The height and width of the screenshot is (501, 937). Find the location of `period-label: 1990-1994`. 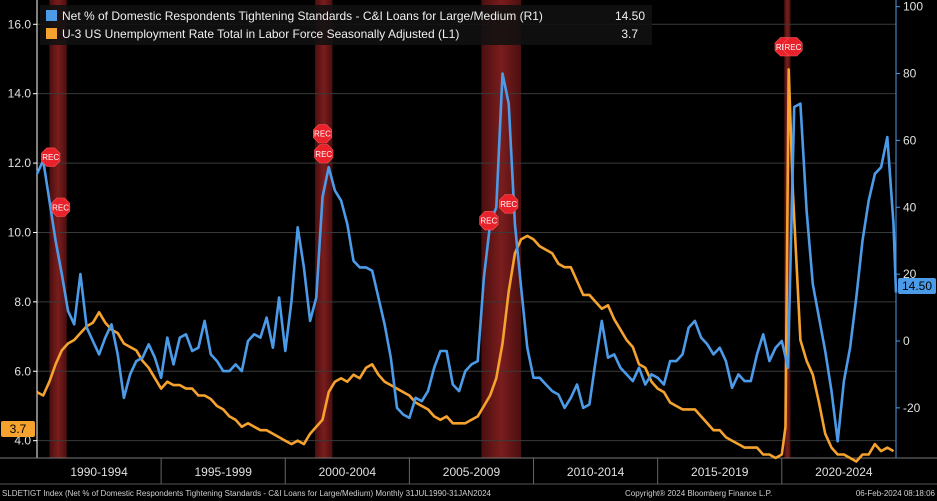

period-label: 1990-1994 is located at coordinates (99, 472).